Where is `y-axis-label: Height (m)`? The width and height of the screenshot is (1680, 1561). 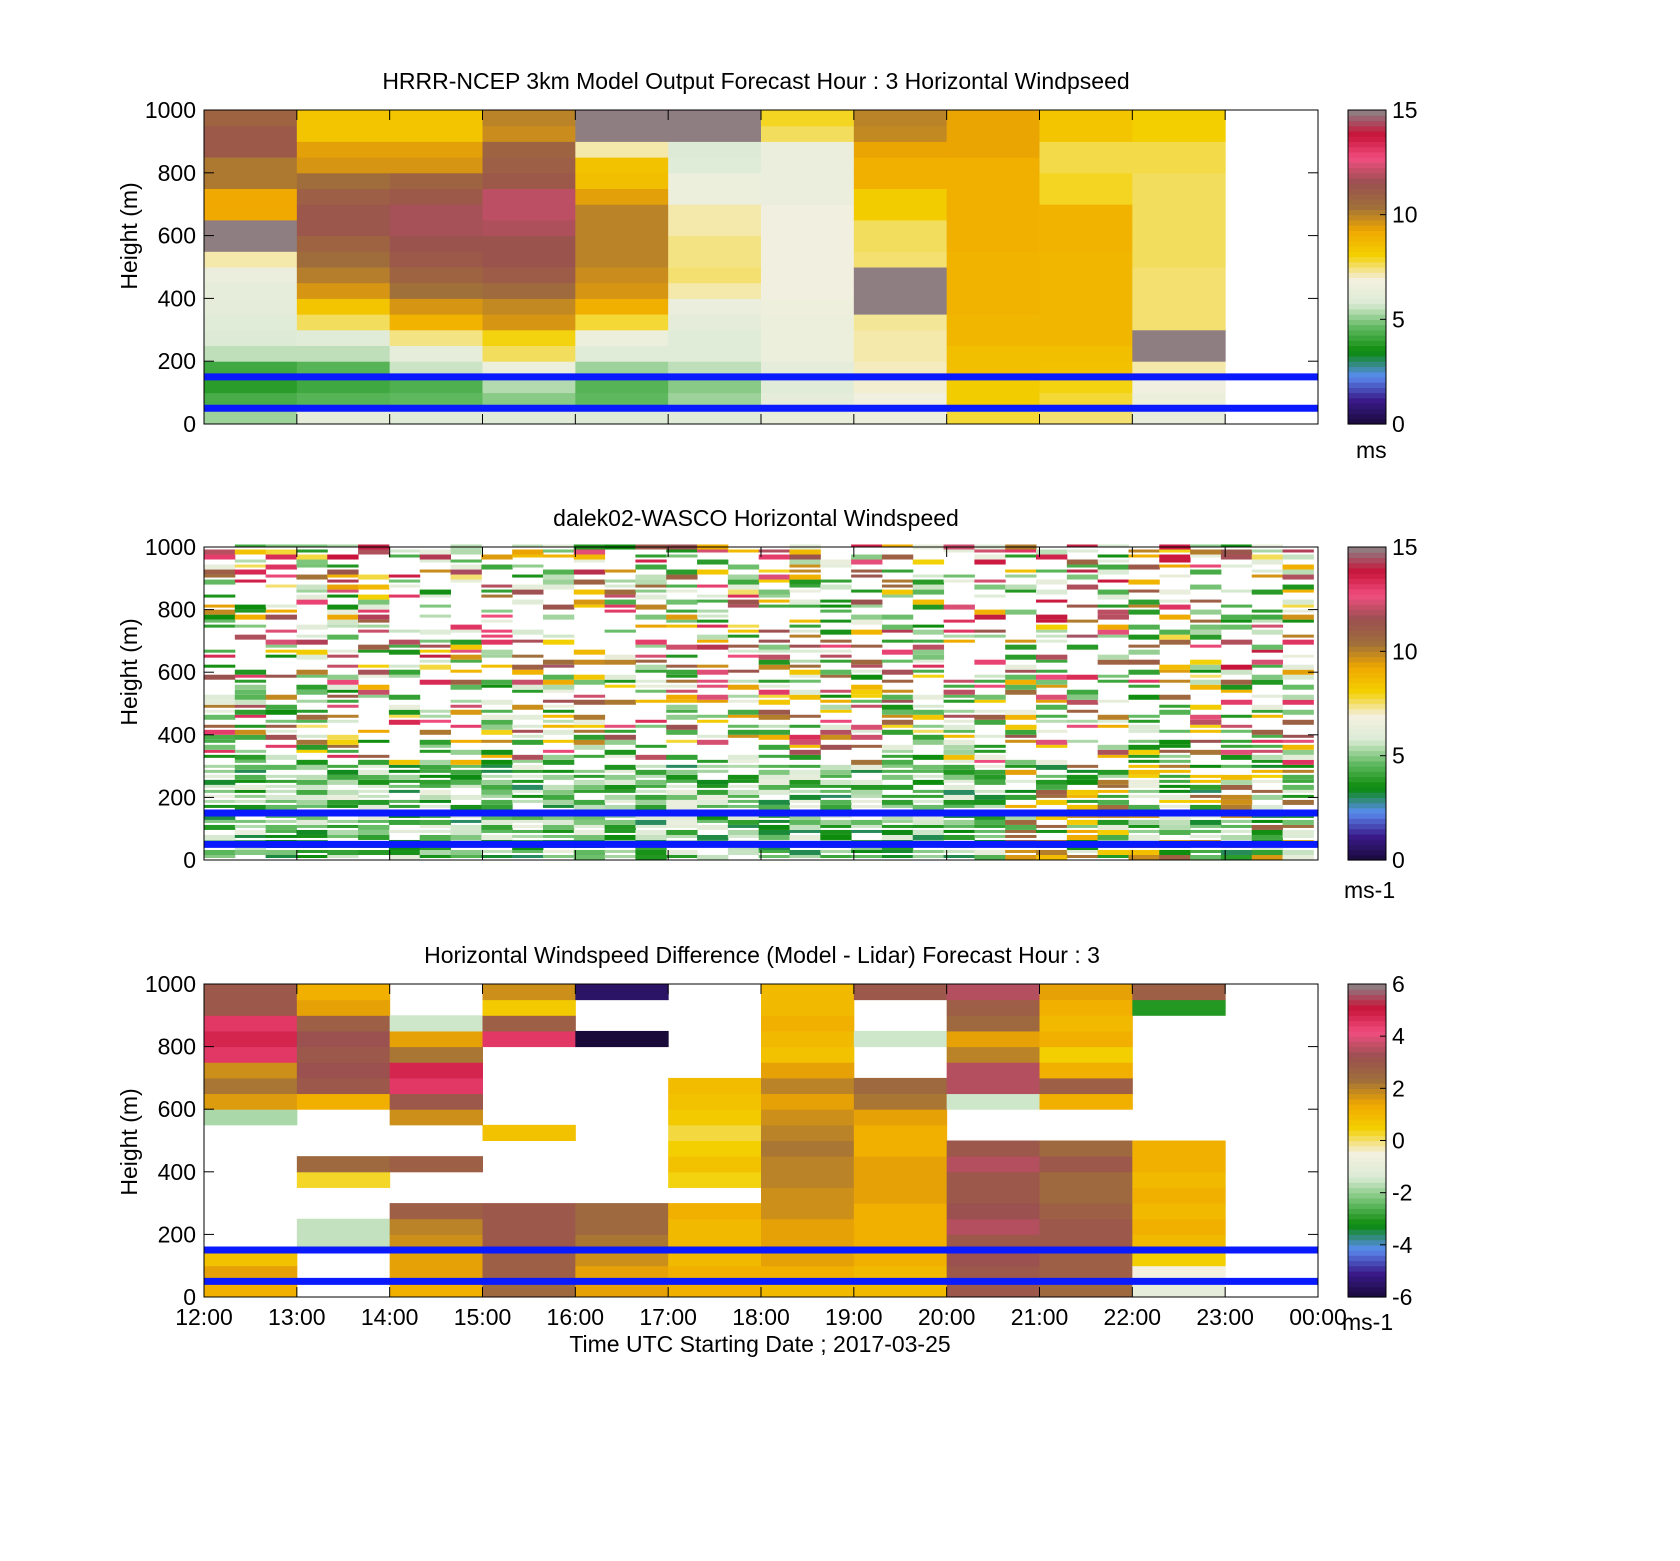
y-axis-label: Height (m) is located at coordinates (129, 671).